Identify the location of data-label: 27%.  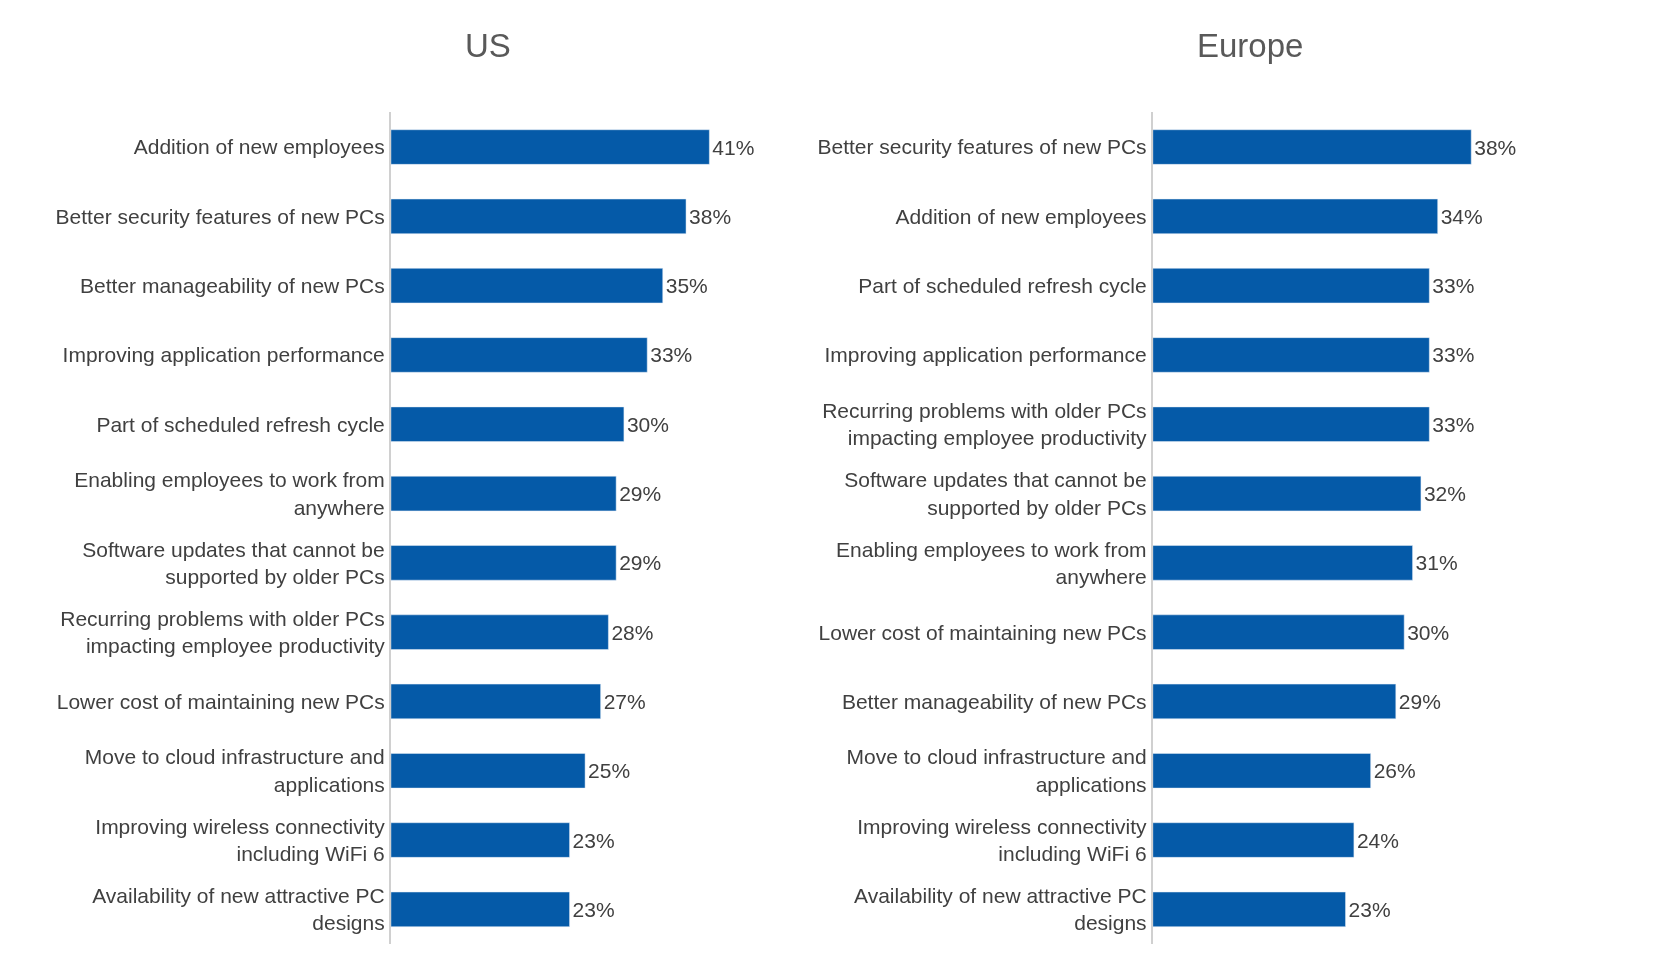
(624, 701).